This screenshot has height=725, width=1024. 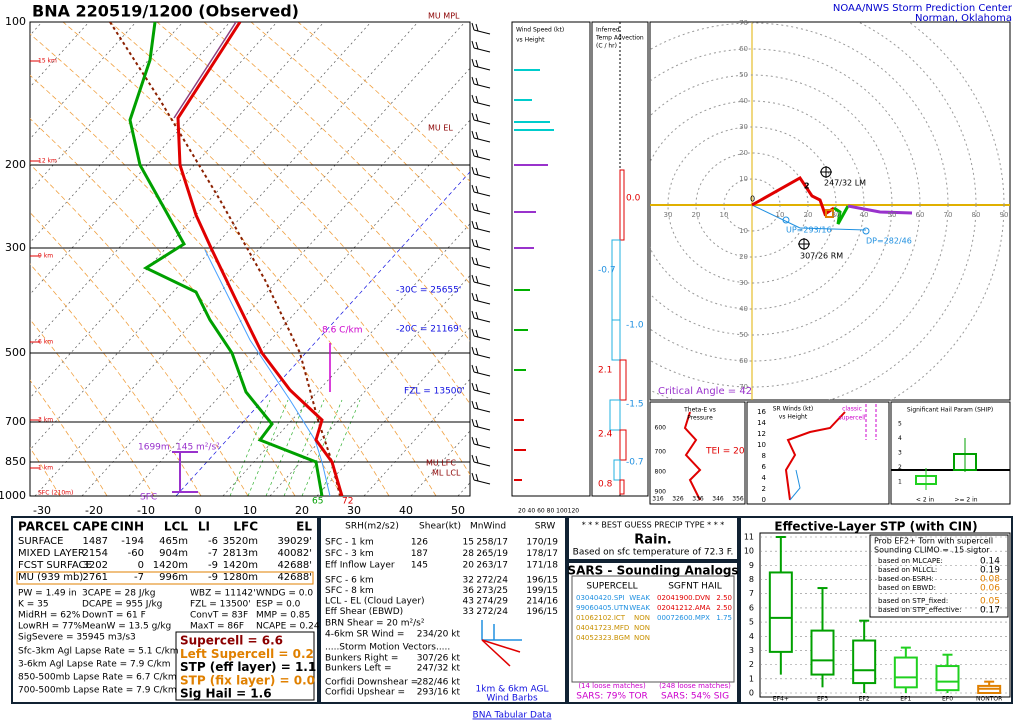 What do you see at coordinates (807, 186) in the screenshot?
I see `hodo-label: 2` at bounding box center [807, 186].